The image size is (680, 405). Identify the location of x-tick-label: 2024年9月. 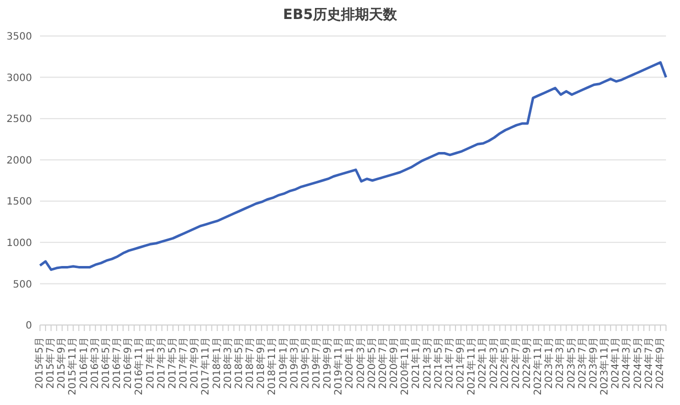
(660, 363).